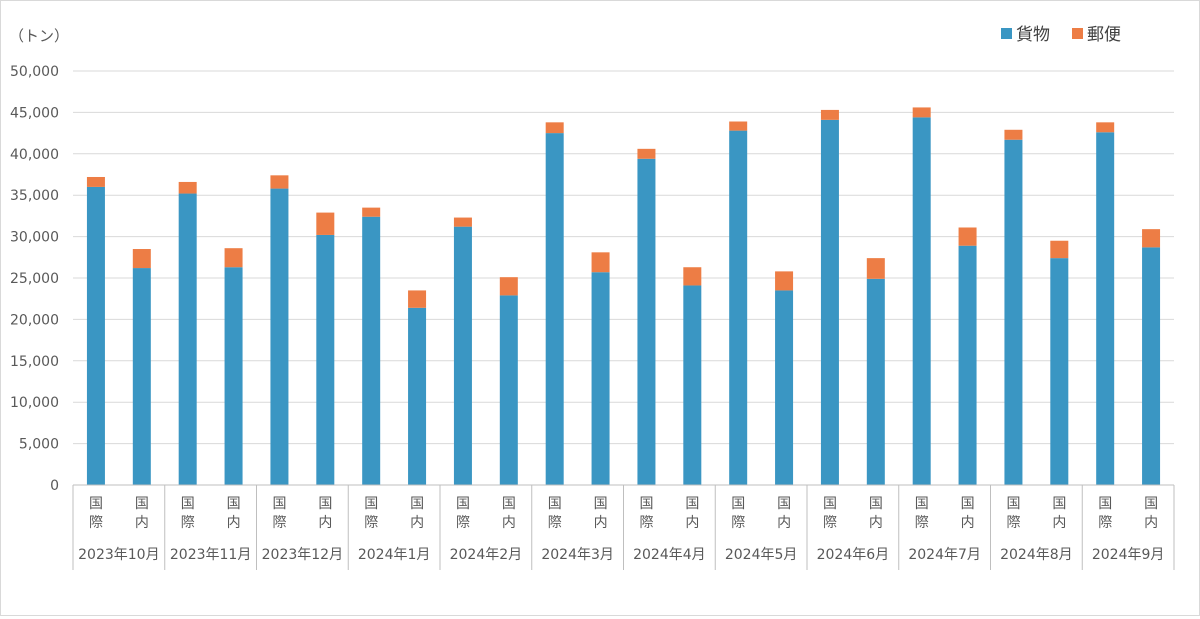  Describe the element at coordinates (1061, 35) in the screenshot. I see `legend: 貨物 郵便` at that location.